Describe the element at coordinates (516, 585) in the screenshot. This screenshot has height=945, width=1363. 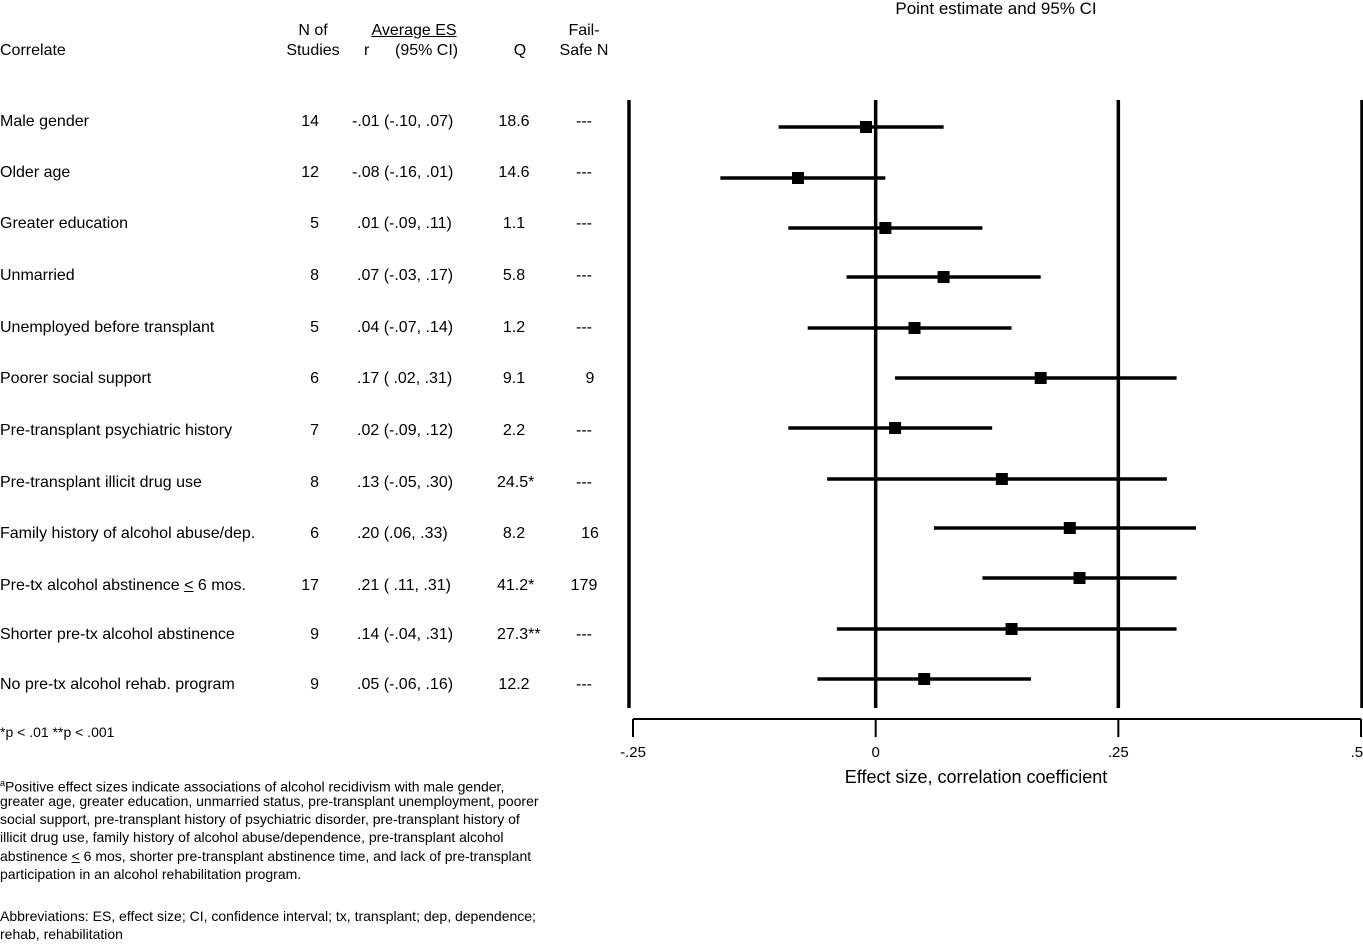
I see `row-q: 41.2*` at that location.